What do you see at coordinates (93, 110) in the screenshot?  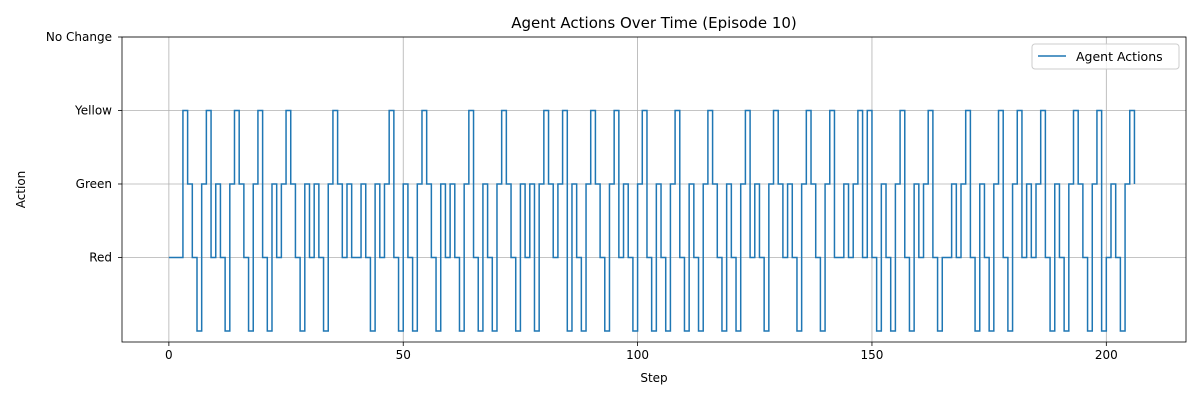 I see `y-tick-label: Yellow` at bounding box center [93, 110].